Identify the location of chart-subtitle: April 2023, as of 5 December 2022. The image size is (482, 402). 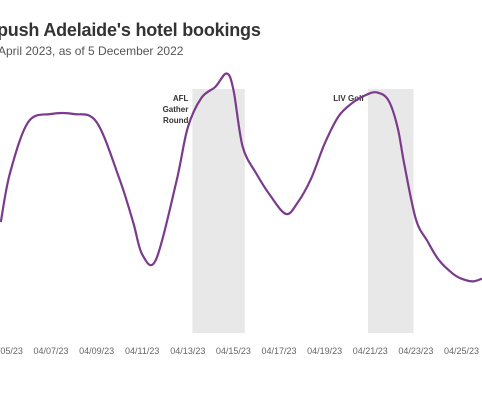
(92, 51).